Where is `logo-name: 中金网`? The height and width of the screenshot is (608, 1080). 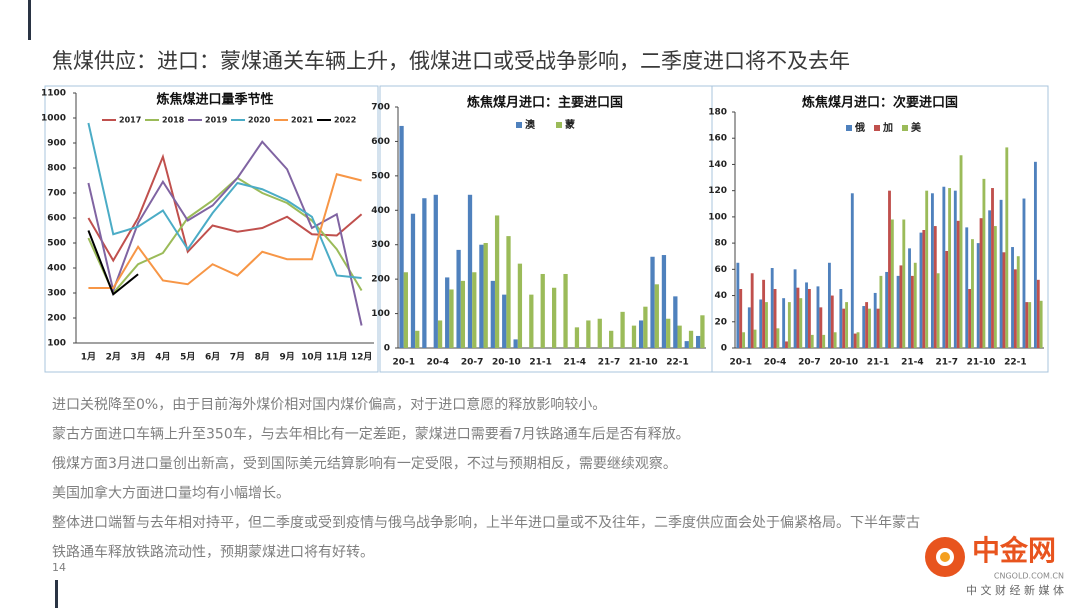 logo-name: 中金网 is located at coordinates (1014, 550).